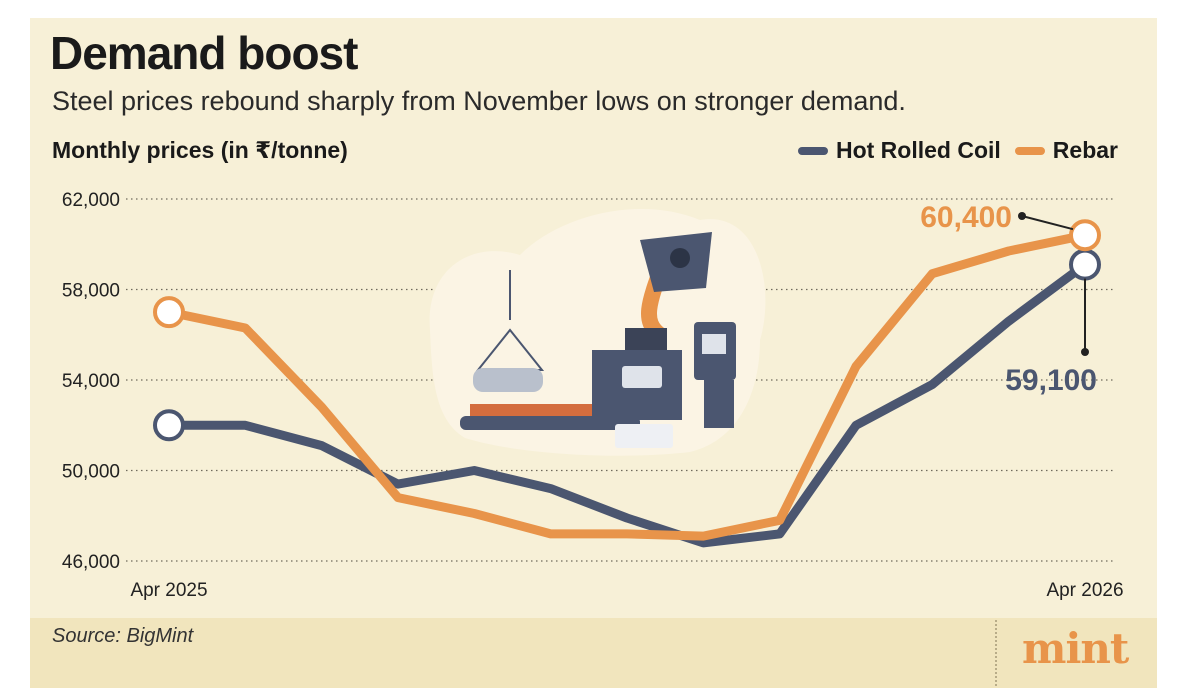 The image size is (1199, 697). I want to click on y-axis-units-label: Monthly prices (in ₹/tonne), so click(200, 150).